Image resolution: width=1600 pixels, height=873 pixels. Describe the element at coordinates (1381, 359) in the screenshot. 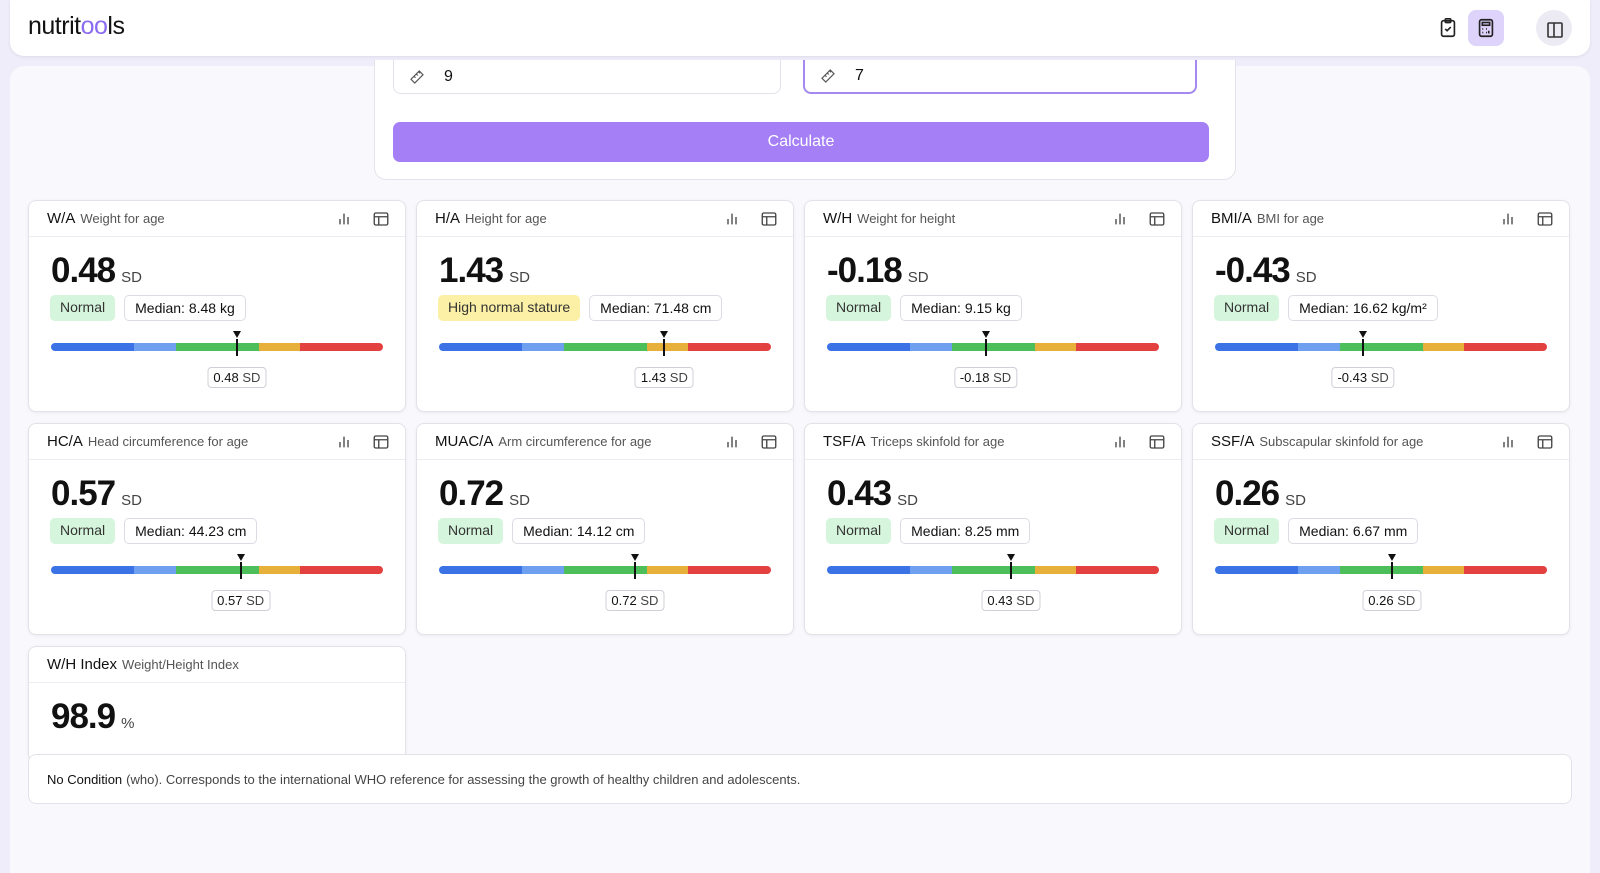

I see `gauge: -0.43 SD` at that location.